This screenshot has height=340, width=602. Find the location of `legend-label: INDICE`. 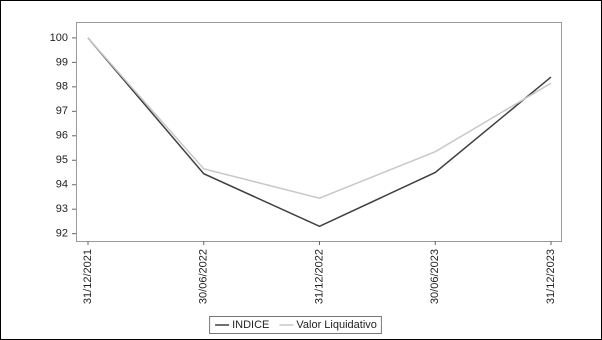

legend-label: INDICE is located at coordinates (250, 325).